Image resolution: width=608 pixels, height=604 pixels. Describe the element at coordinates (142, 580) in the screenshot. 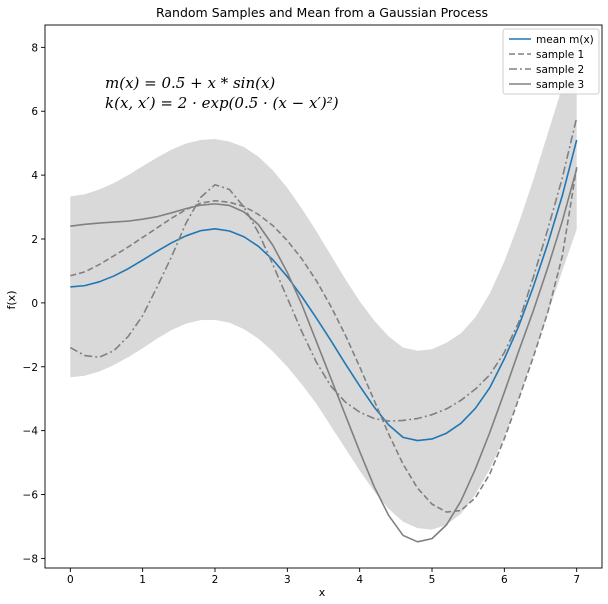

I see `x-tick-label: 1` at that location.